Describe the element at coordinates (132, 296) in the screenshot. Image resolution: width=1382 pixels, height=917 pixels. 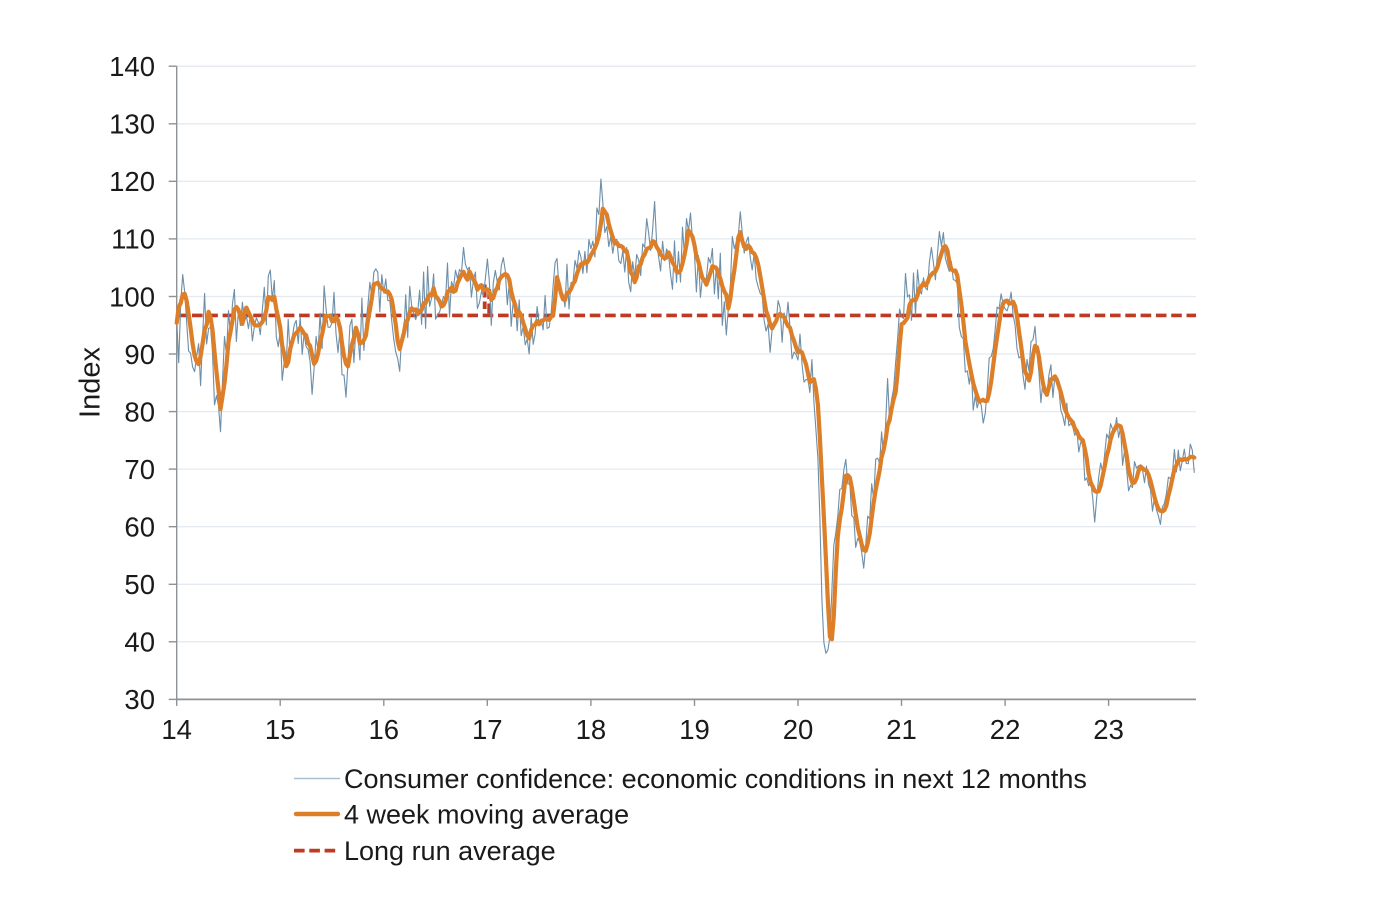
I see `svg-text: 100` at that location.